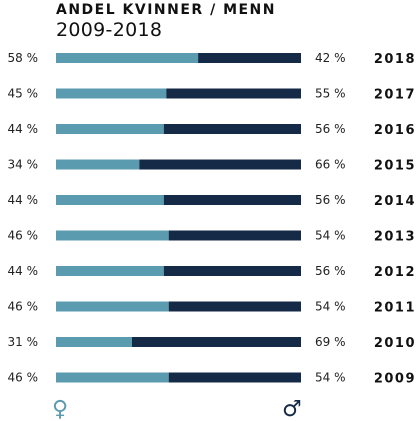  Describe the element at coordinates (330, 94) in the screenshot. I see `label-men-2017: 55 %` at that location.